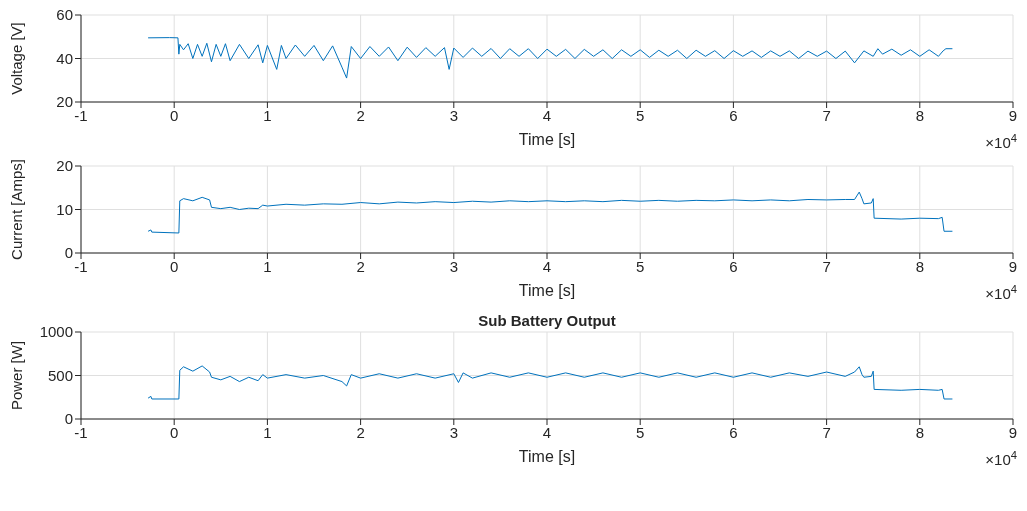 The image size is (1027, 511). I want to click on y-tick-label: 1000, so click(56, 332).